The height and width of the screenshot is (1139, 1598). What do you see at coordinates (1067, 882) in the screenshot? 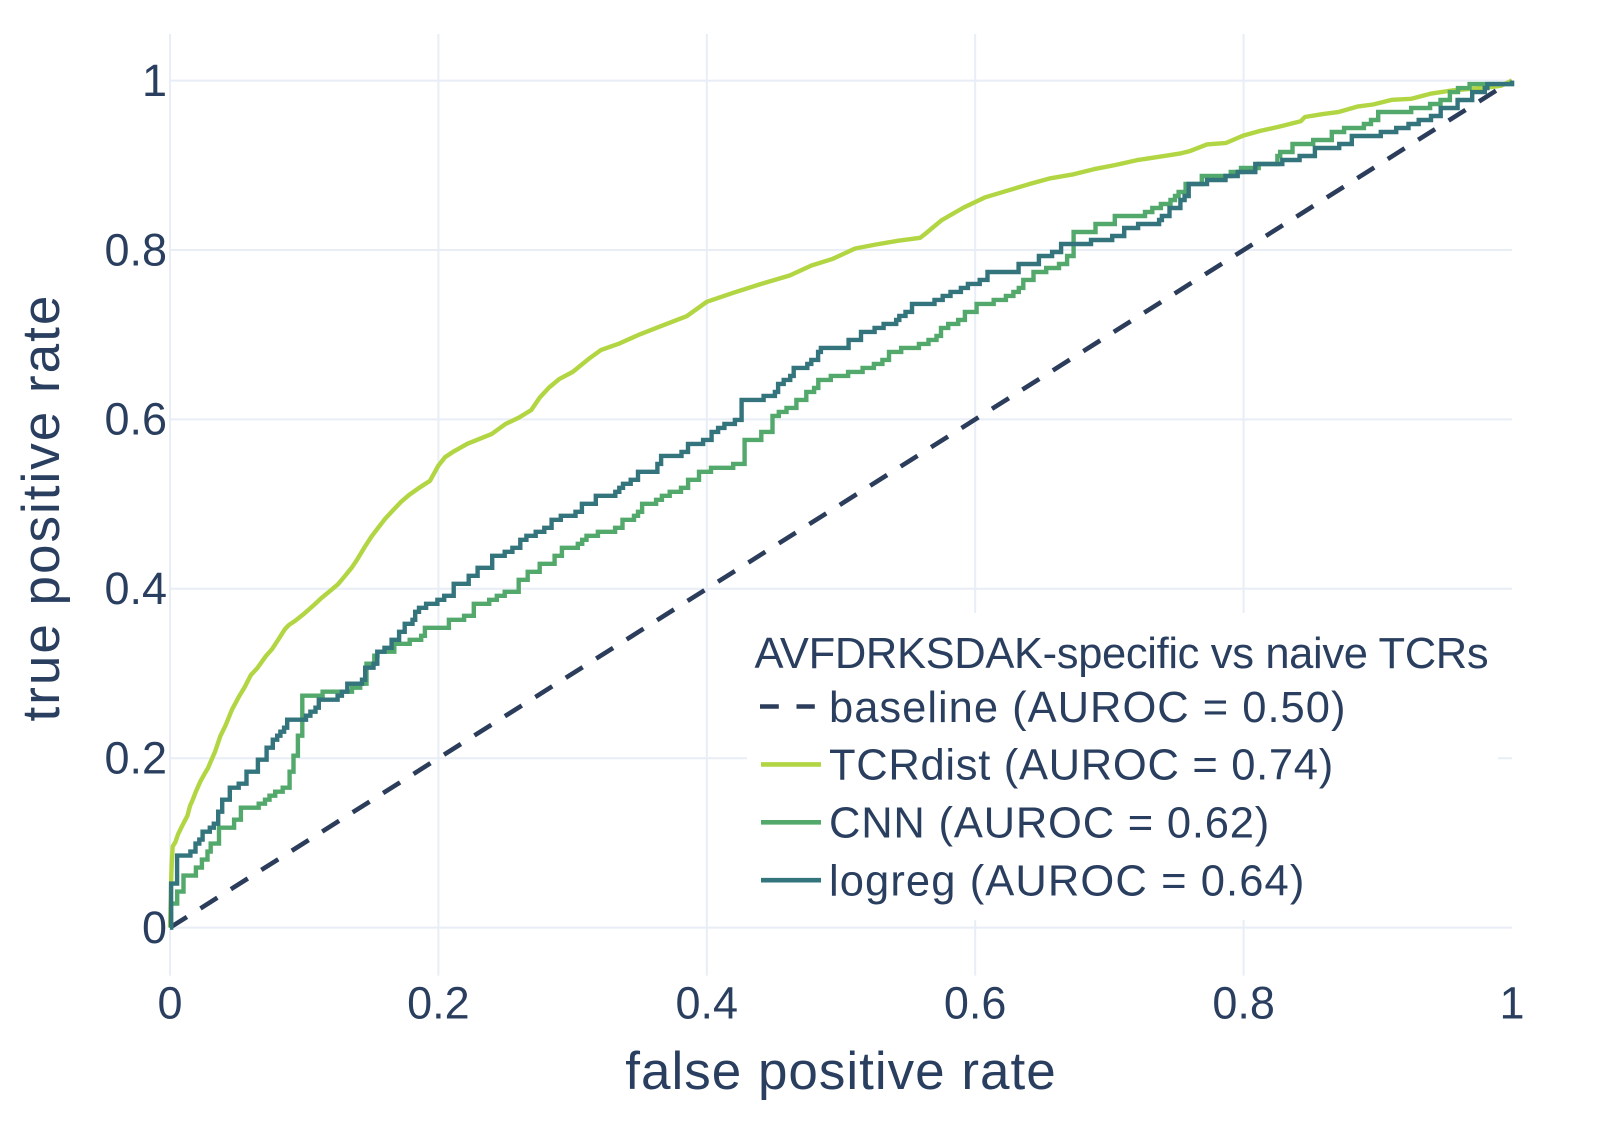
I see `svg-text: logreg (AUROC = 0.64)` at bounding box center [1067, 882].